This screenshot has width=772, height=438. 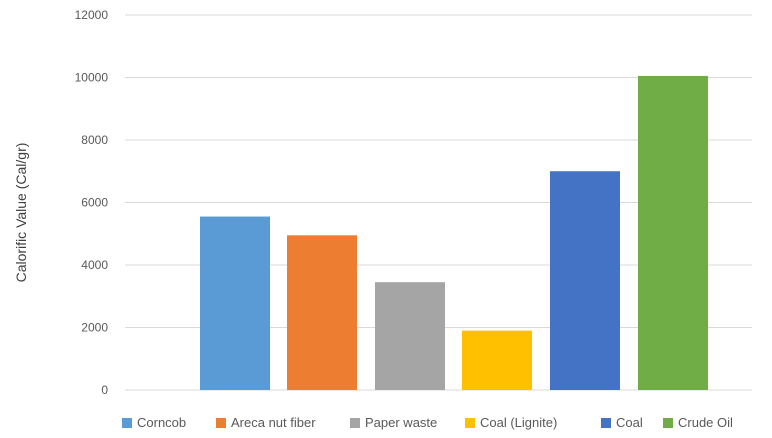 What do you see at coordinates (273, 422) in the screenshot?
I see `legend-label: Areca nut fiber` at bounding box center [273, 422].